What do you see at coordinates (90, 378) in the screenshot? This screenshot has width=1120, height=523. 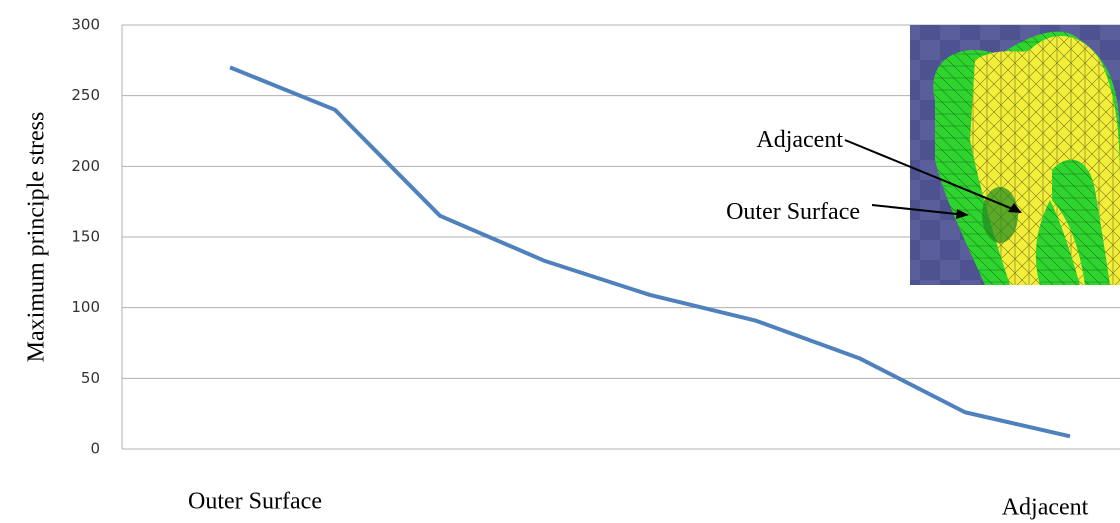 I see `y-tick-label: 50` at bounding box center [90, 378].